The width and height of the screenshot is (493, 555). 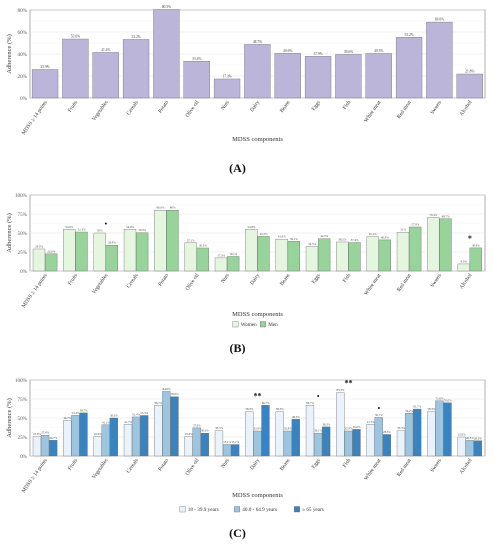 I want to click on bar-white-meat-65-years, so click(x=386, y=445).